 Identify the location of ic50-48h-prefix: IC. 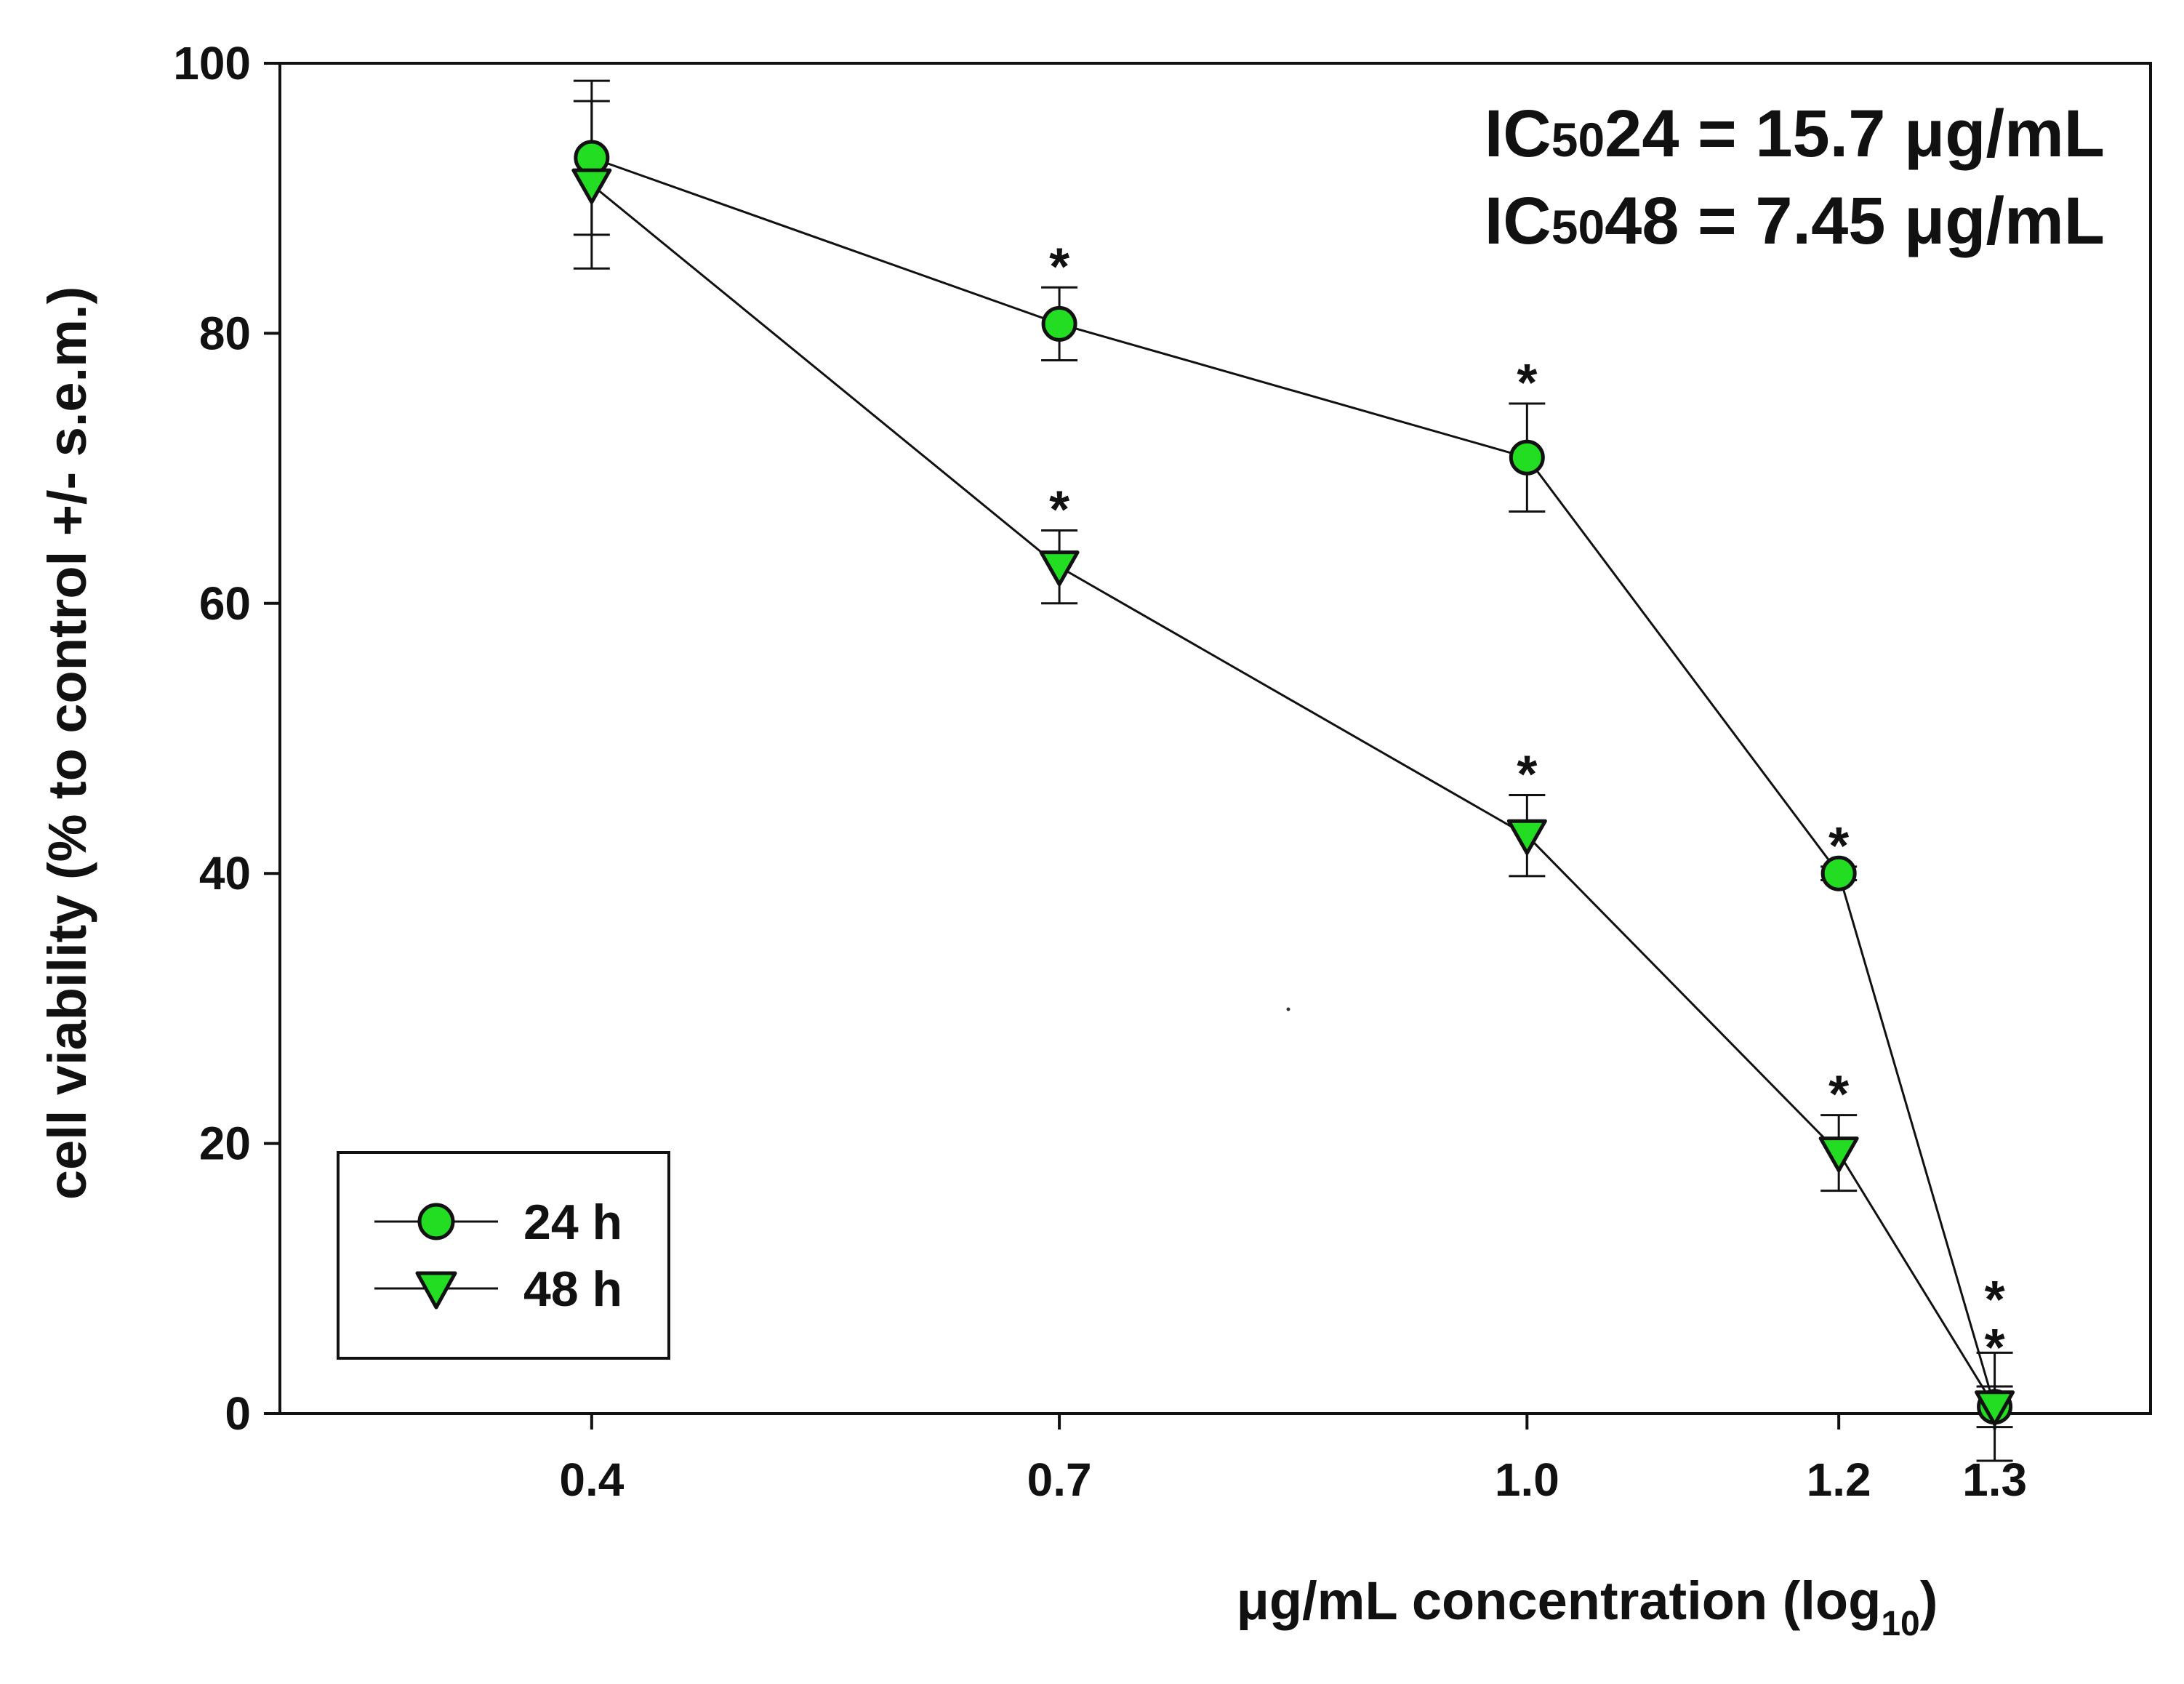
(1518, 221).